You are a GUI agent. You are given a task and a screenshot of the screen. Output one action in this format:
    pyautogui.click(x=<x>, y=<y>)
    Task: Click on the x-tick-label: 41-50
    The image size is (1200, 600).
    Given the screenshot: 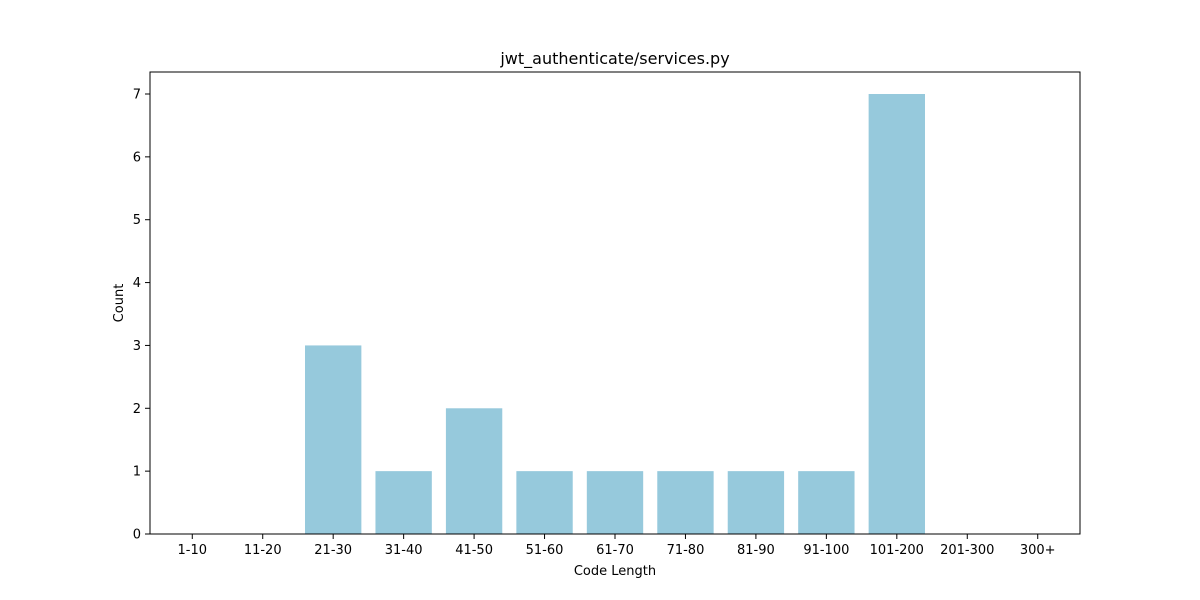 What is the action you would take?
    pyautogui.click(x=474, y=550)
    